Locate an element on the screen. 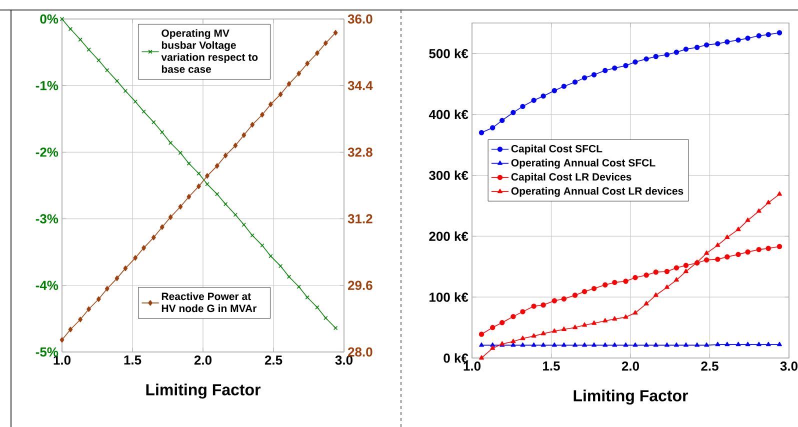 The image size is (798, 427). y2-tick-label: 29.6 is located at coordinates (360, 285).